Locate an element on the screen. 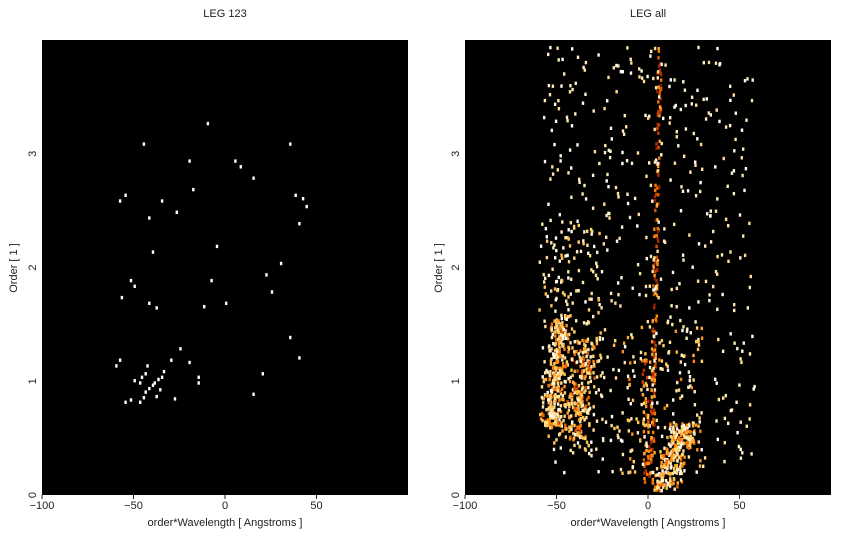 Image resolution: width=843 pixels, height=541 pixels. y-ticks: 0 1 2 3 is located at coordinates (33, 324).